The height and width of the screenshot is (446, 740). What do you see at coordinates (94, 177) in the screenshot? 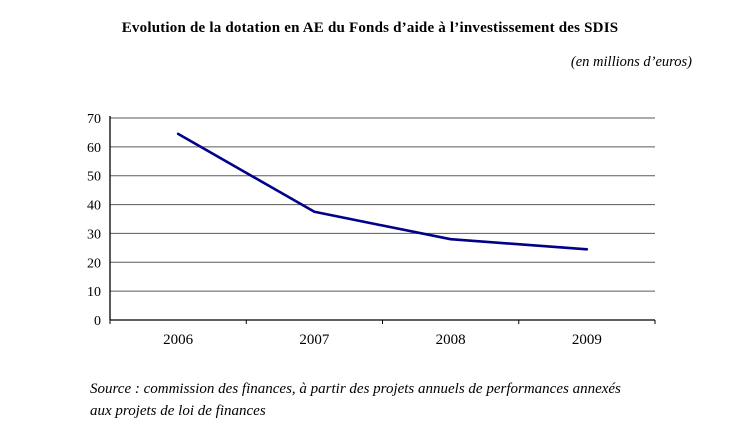
I see `y-tick-label: 50` at bounding box center [94, 177].